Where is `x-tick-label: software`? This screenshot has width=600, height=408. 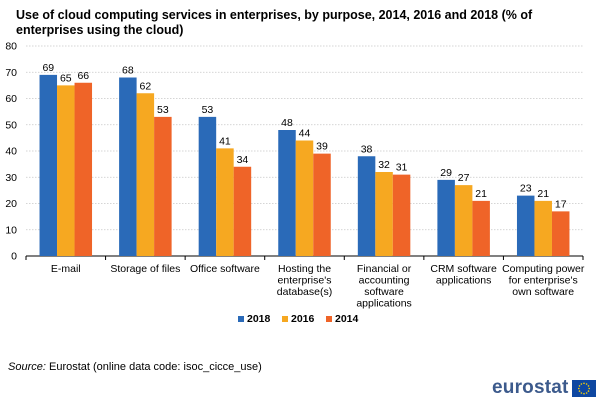 x-tick-label: software is located at coordinates (384, 292).